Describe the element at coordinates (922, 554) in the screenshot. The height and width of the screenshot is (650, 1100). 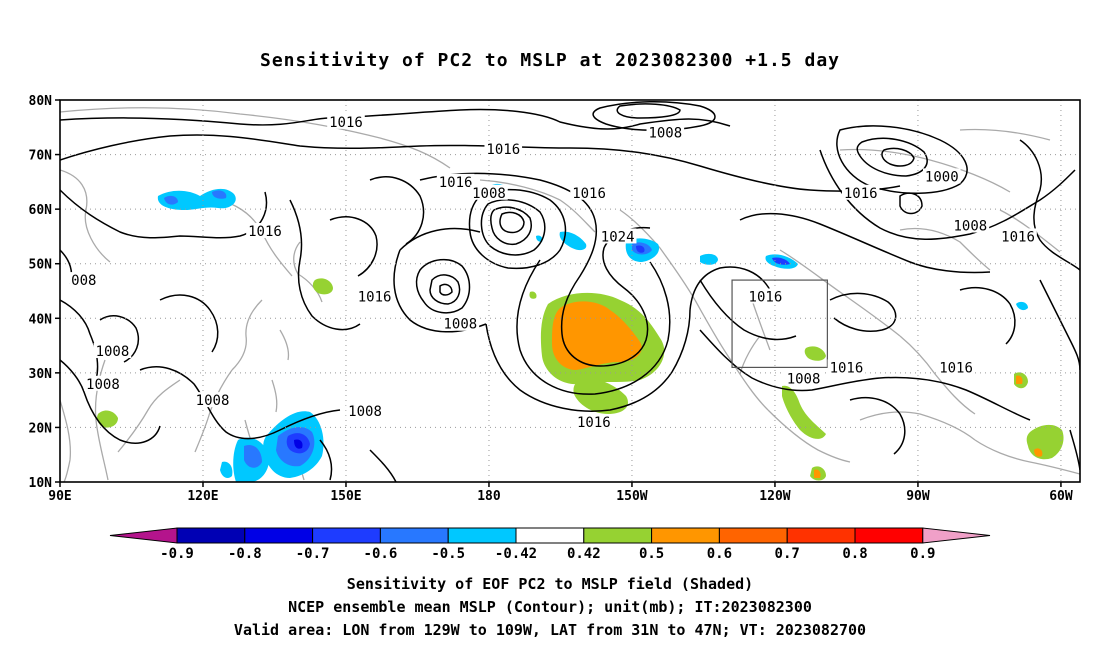
I see `colorbar-label: 0.9` at that location.